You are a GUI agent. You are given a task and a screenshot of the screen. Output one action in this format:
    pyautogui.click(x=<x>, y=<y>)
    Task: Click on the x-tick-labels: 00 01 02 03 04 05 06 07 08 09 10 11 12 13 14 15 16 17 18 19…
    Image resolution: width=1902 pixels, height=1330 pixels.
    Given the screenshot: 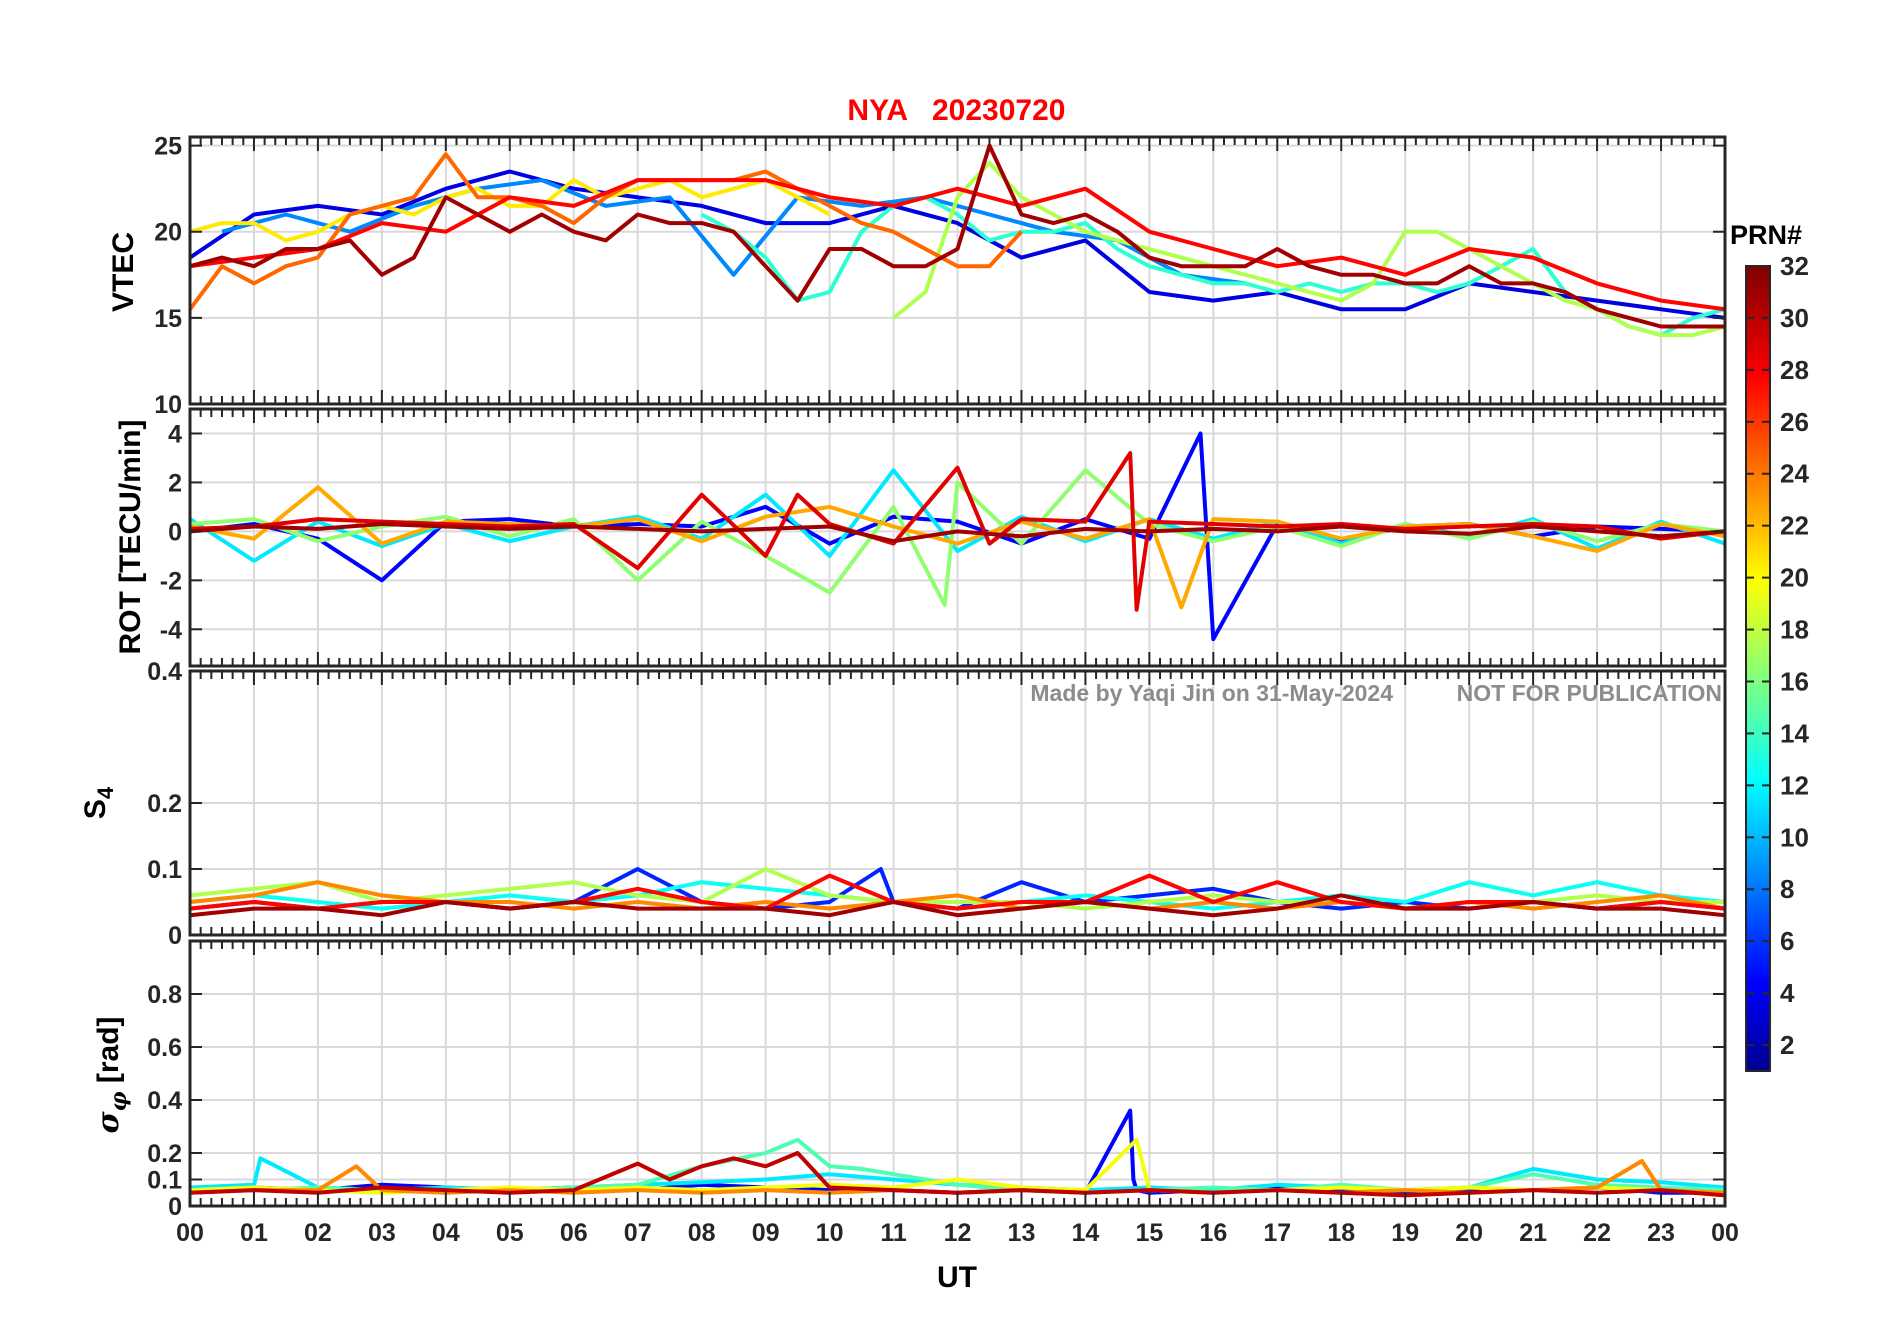 What is the action you would take?
    pyautogui.click(x=957, y=1233)
    